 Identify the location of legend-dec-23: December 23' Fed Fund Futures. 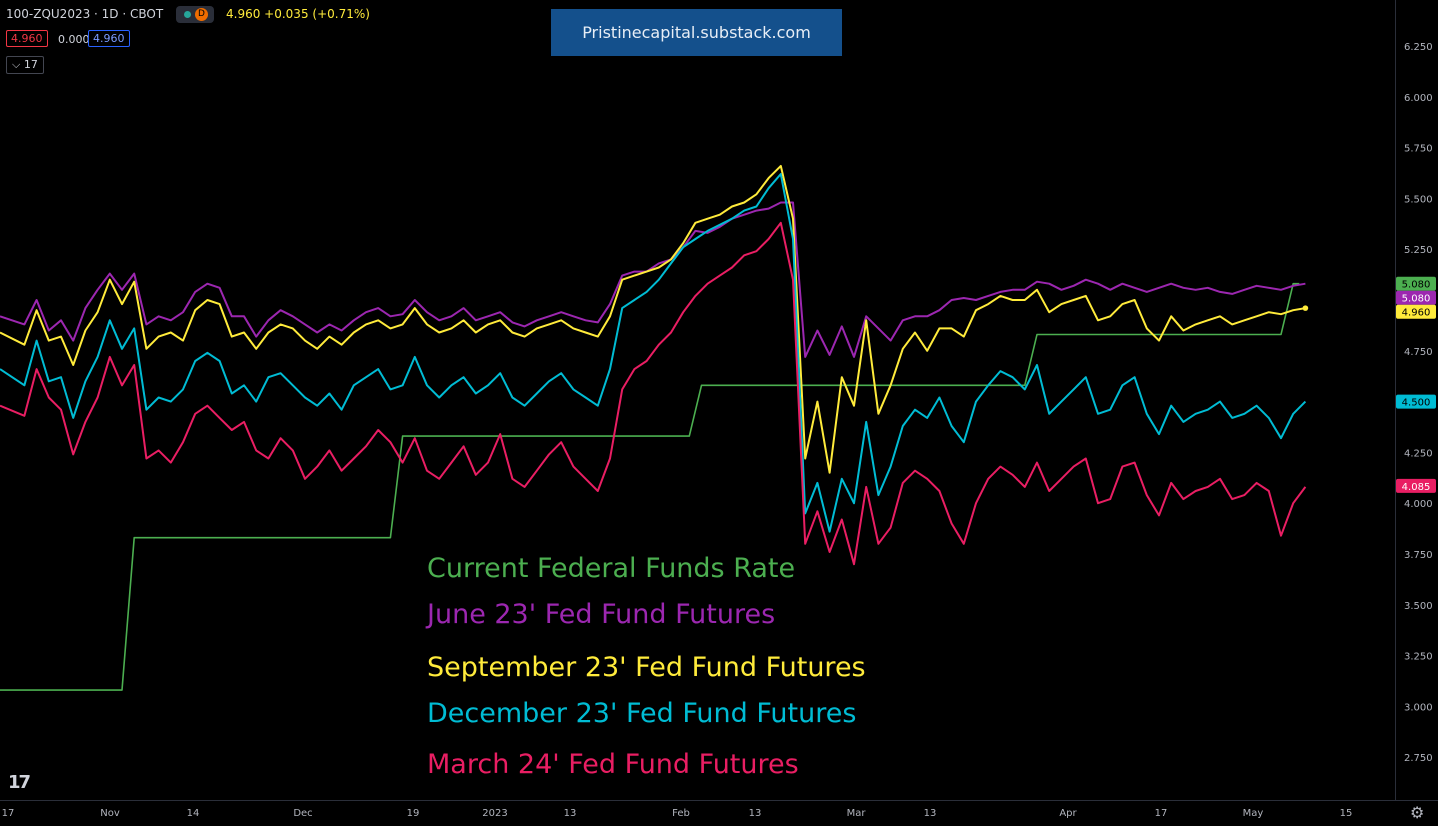
(642, 713).